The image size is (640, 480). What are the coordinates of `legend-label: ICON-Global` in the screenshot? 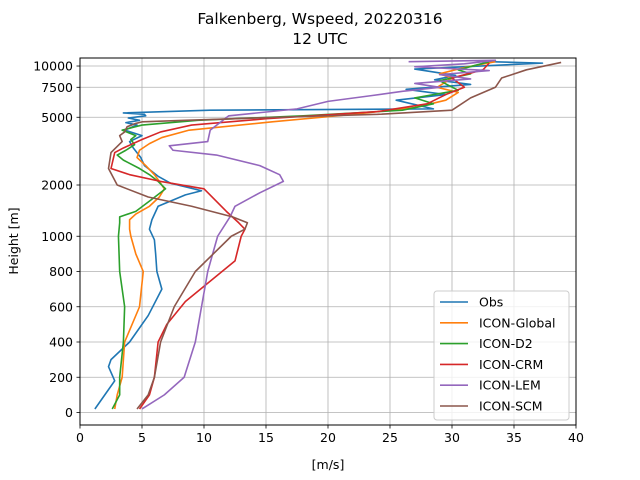 It's located at (517, 322).